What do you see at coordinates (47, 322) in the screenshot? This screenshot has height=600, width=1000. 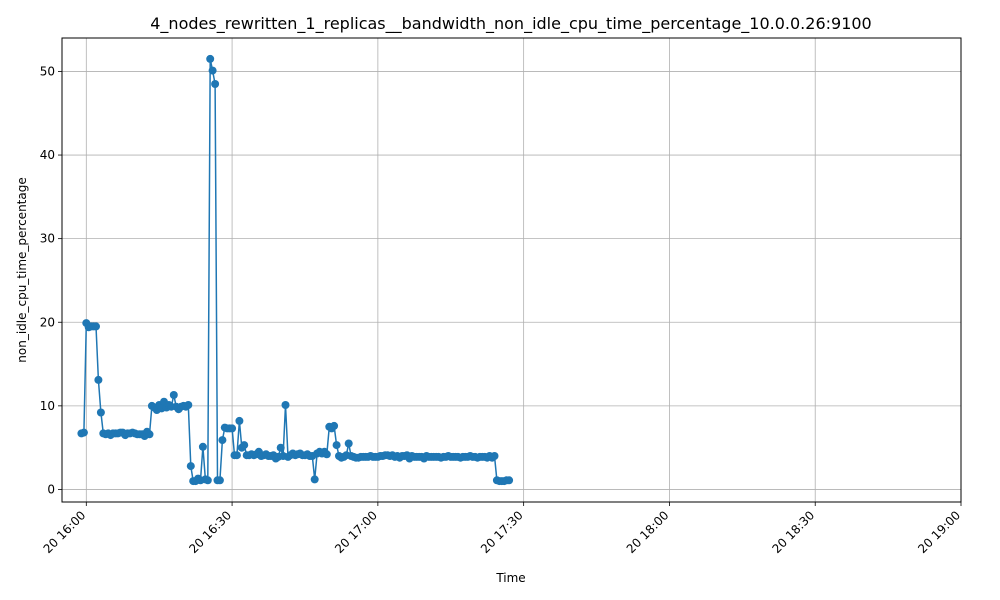 I see `y-tick-label: 20` at bounding box center [47, 322].